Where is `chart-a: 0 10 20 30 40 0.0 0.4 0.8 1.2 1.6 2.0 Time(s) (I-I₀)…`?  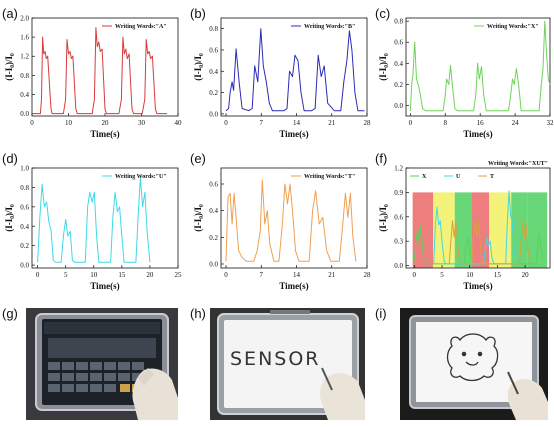 chart-a: 0 10 20 30 40 0.0 0.4 0.8 1.2 1.6 2.0 Time(s) (I-I₀)… is located at coordinates (93, 77).